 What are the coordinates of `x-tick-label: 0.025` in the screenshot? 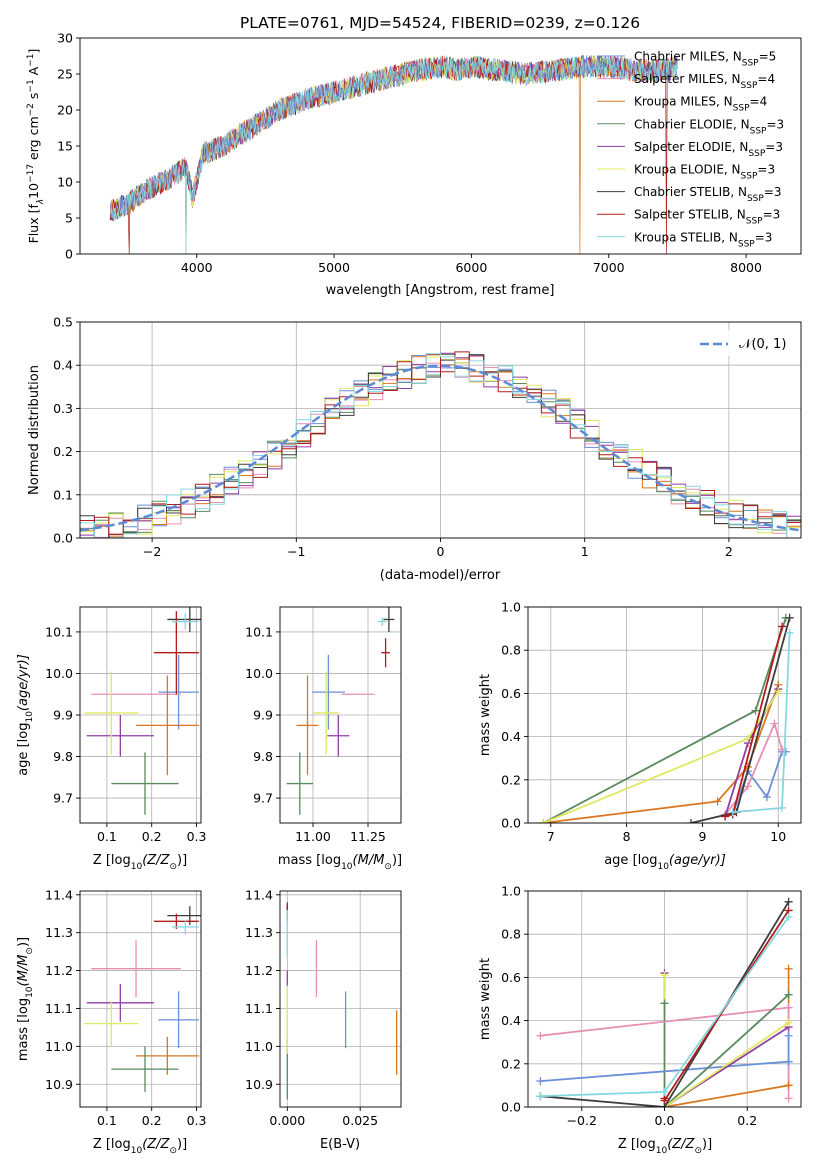 It's located at (360, 1120).